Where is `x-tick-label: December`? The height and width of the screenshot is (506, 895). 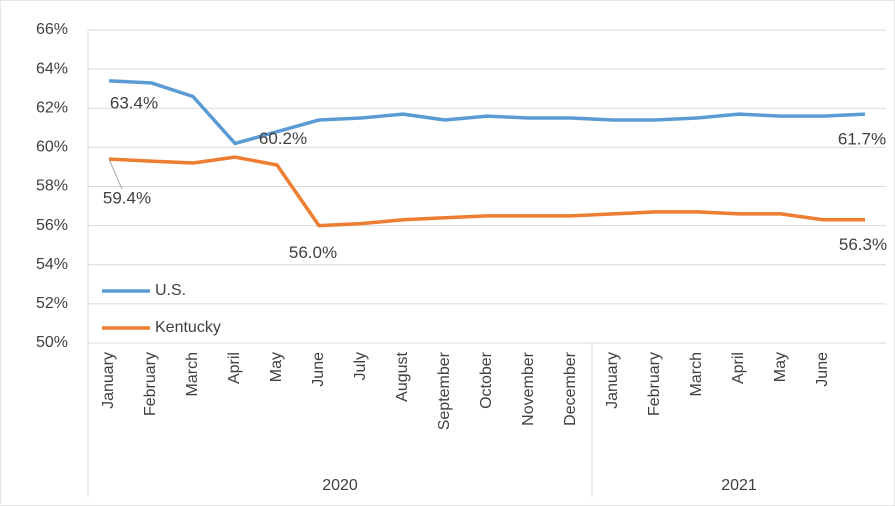 x-tick-label: December is located at coordinates (570, 388).